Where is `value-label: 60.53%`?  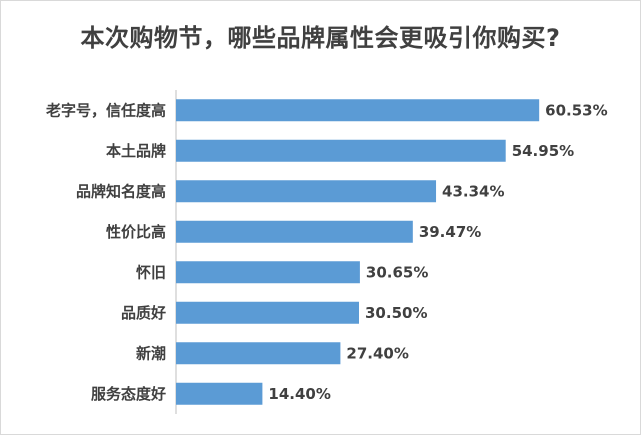 value-label: 60.53% is located at coordinates (576, 110).